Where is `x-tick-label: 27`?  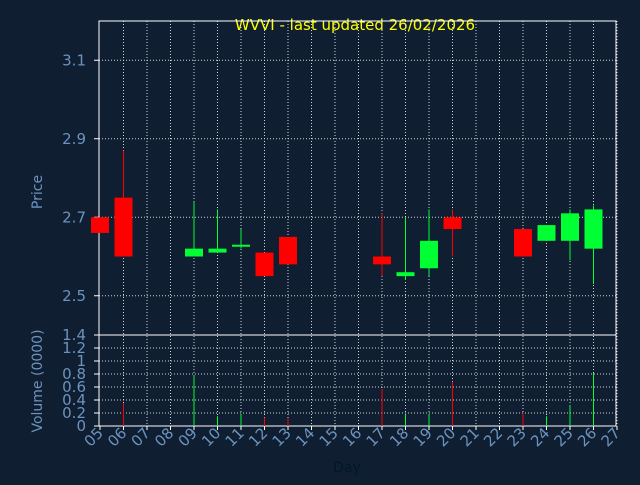
x-tick-label: 27 is located at coordinates (611, 437).